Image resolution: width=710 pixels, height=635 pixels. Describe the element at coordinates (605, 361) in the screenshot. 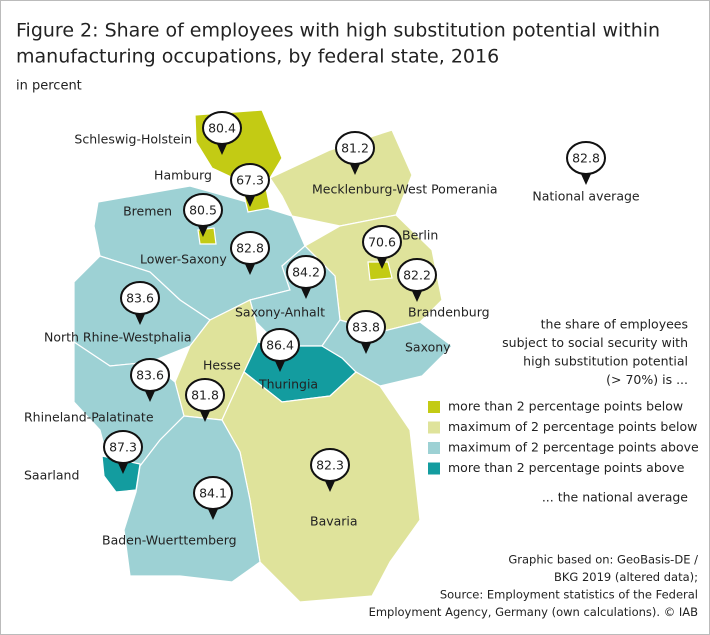

I see `legend-intro: high substitution potential` at that location.